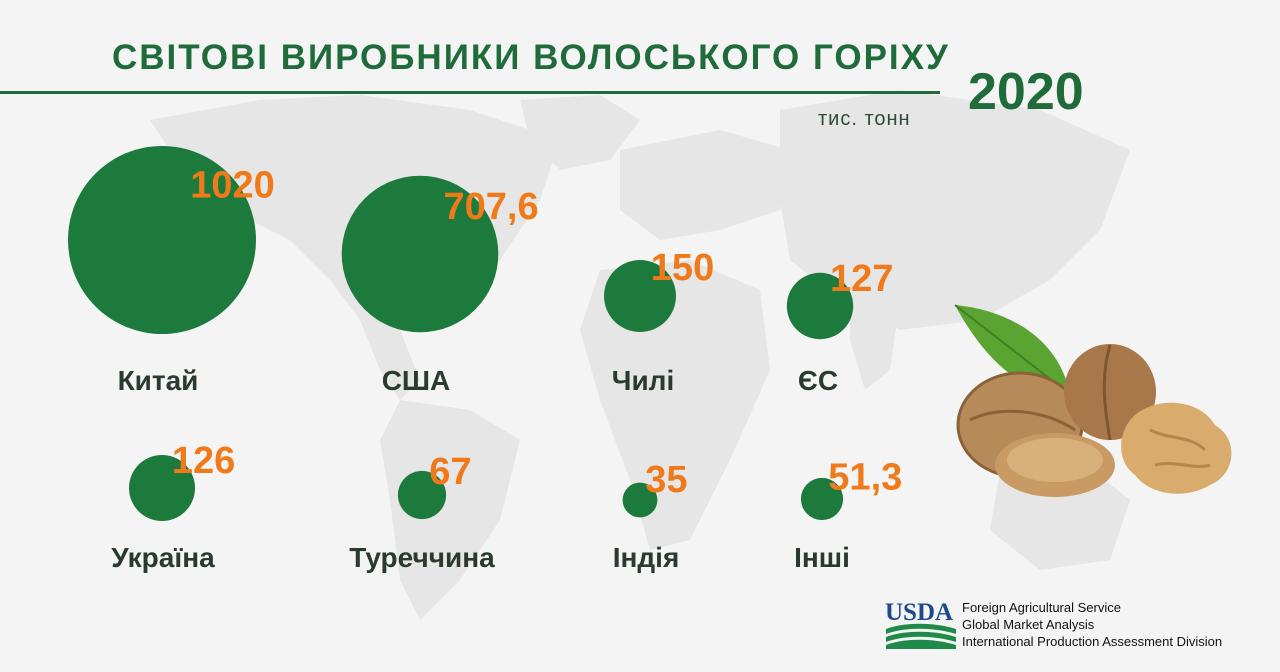 The image size is (1280, 672). I want to click on usda-logo-icon: USDA, so click(920, 624).